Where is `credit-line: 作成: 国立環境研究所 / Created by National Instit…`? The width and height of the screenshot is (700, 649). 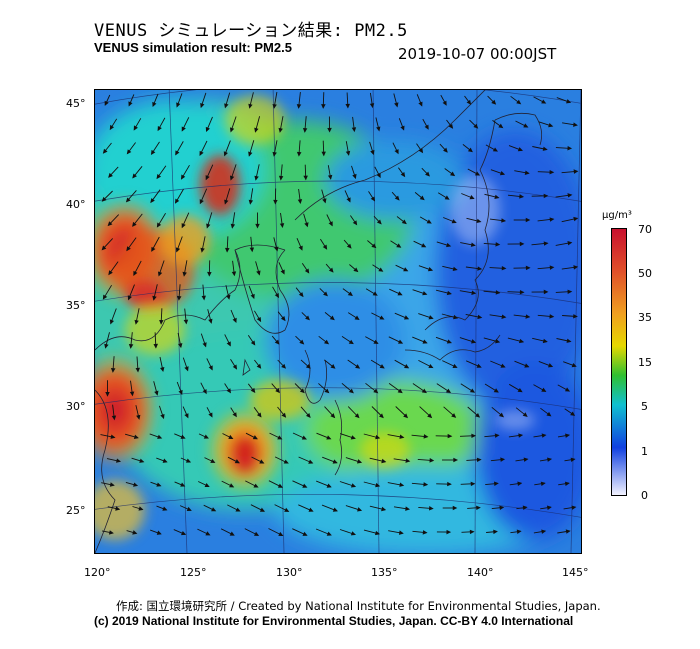
credit-line: 作成: 国立環境研究所 / Created by National Instit… is located at coordinates (358, 606).